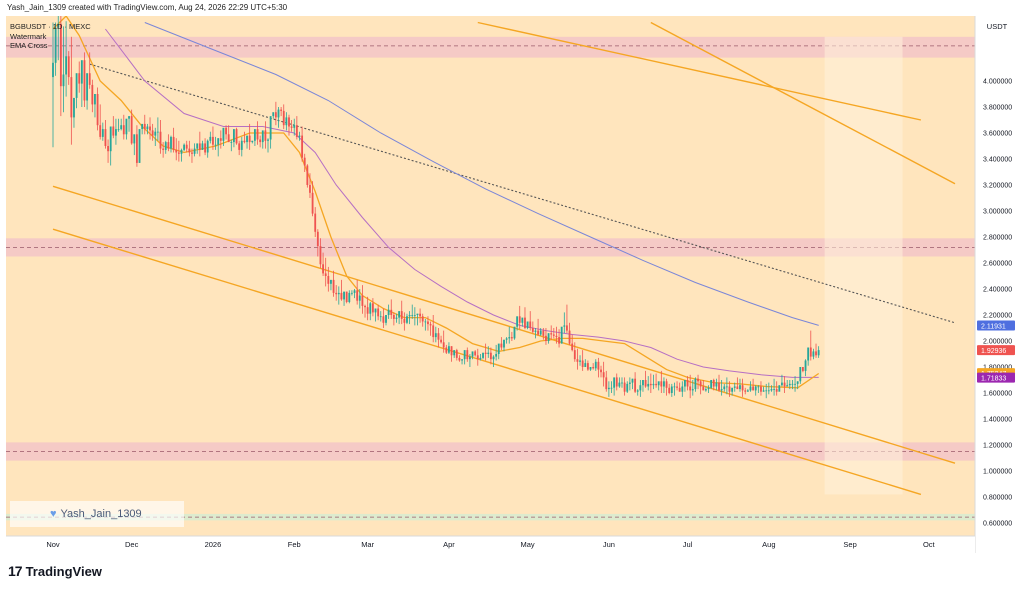 Image resolution: width=1024 pixels, height=589 pixels. Describe the element at coordinates (50, 26) in the screenshot. I see `legend-symbol: BGBUSDT · 1D · MEXC` at that location.